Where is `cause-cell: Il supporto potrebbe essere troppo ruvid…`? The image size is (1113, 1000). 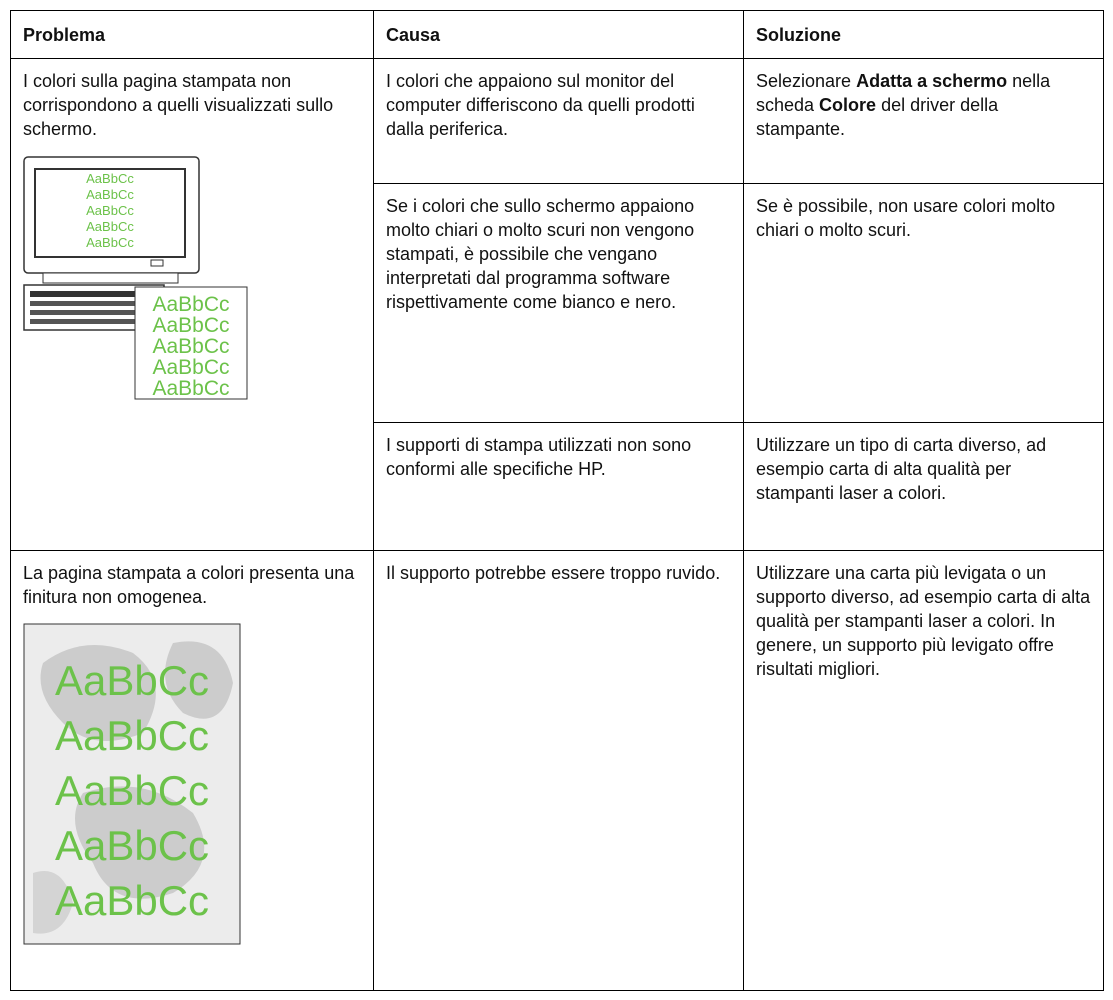
cause-cell: Il supporto potrebbe essere troppo ruvid… is located at coordinates (558, 770).